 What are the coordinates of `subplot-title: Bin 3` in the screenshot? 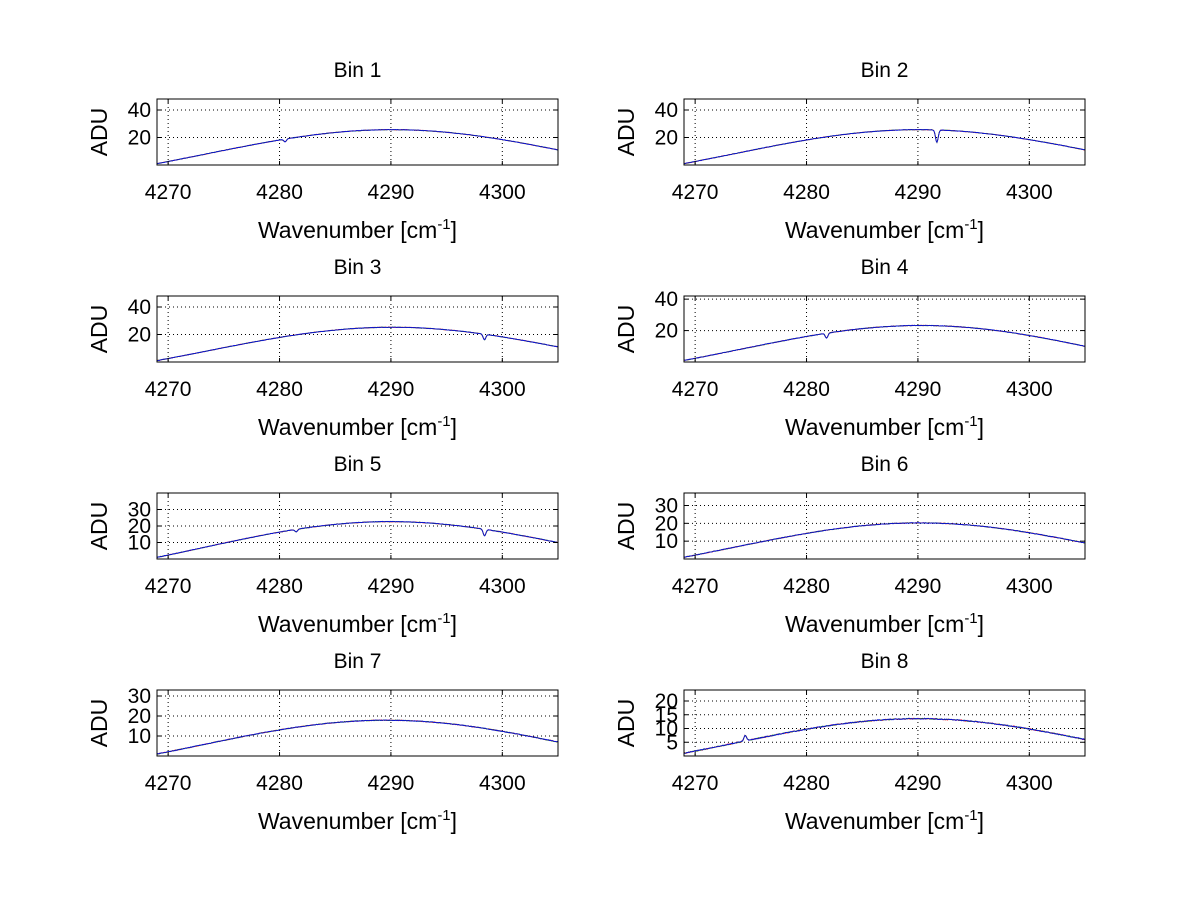 It's located at (358, 267).